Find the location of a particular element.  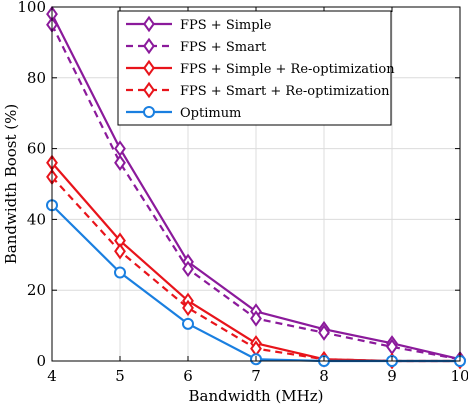

legend-label: FPS + Smart + Re-optimization is located at coordinates (285, 91).